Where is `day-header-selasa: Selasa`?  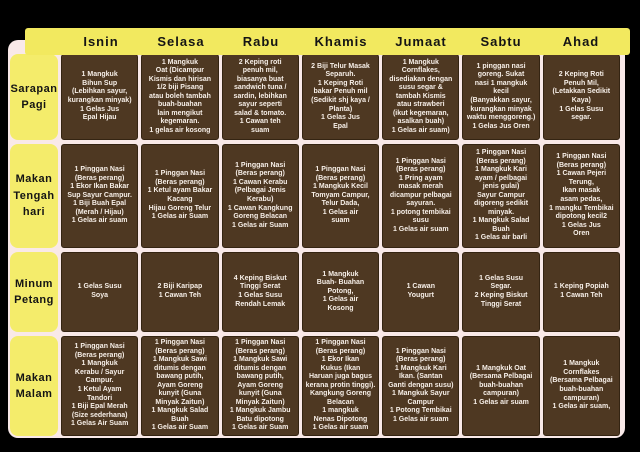
day-header-selasa: Selasa is located at coordinates (181, 41).